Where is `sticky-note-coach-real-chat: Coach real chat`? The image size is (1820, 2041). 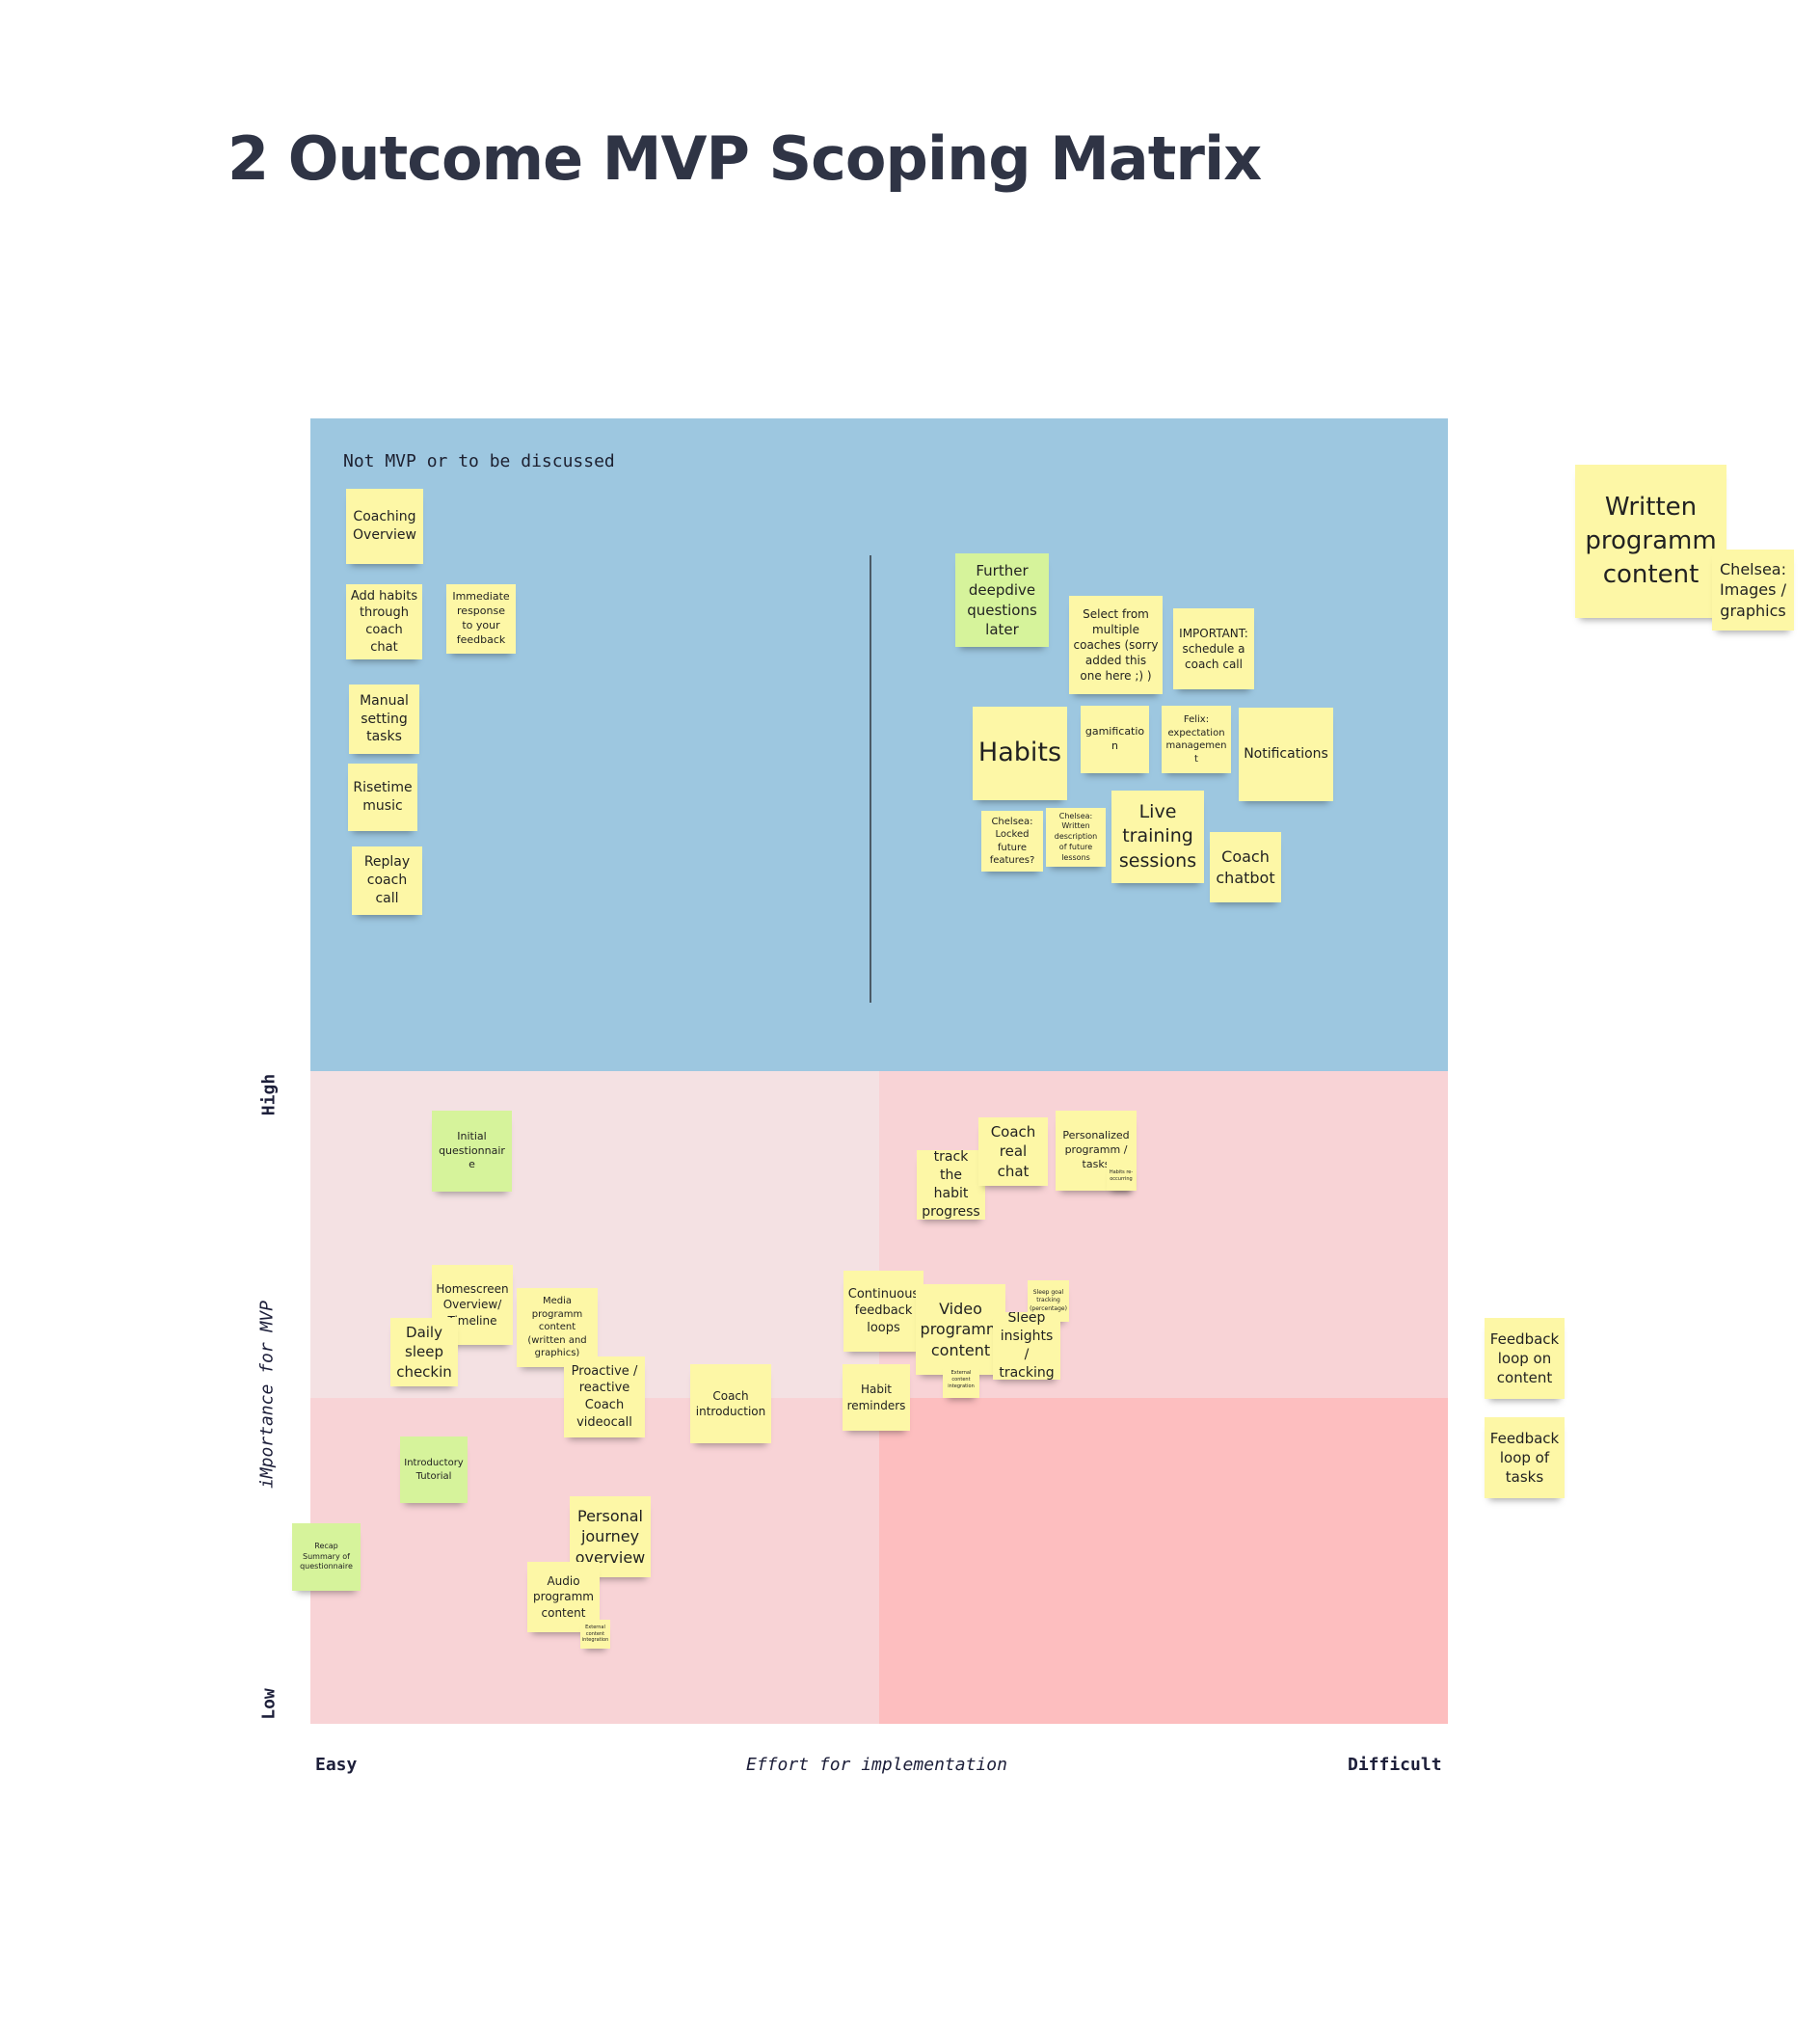
sticky-note-coach-real-chat: Coach real chat is located at coordinates (1013, 1151).